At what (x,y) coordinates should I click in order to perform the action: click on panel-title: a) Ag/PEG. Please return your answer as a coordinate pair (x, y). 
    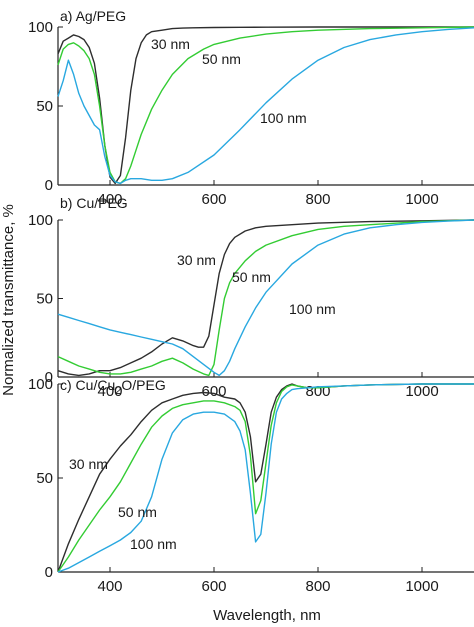
    Looking at the image, I should click on (93, 16).